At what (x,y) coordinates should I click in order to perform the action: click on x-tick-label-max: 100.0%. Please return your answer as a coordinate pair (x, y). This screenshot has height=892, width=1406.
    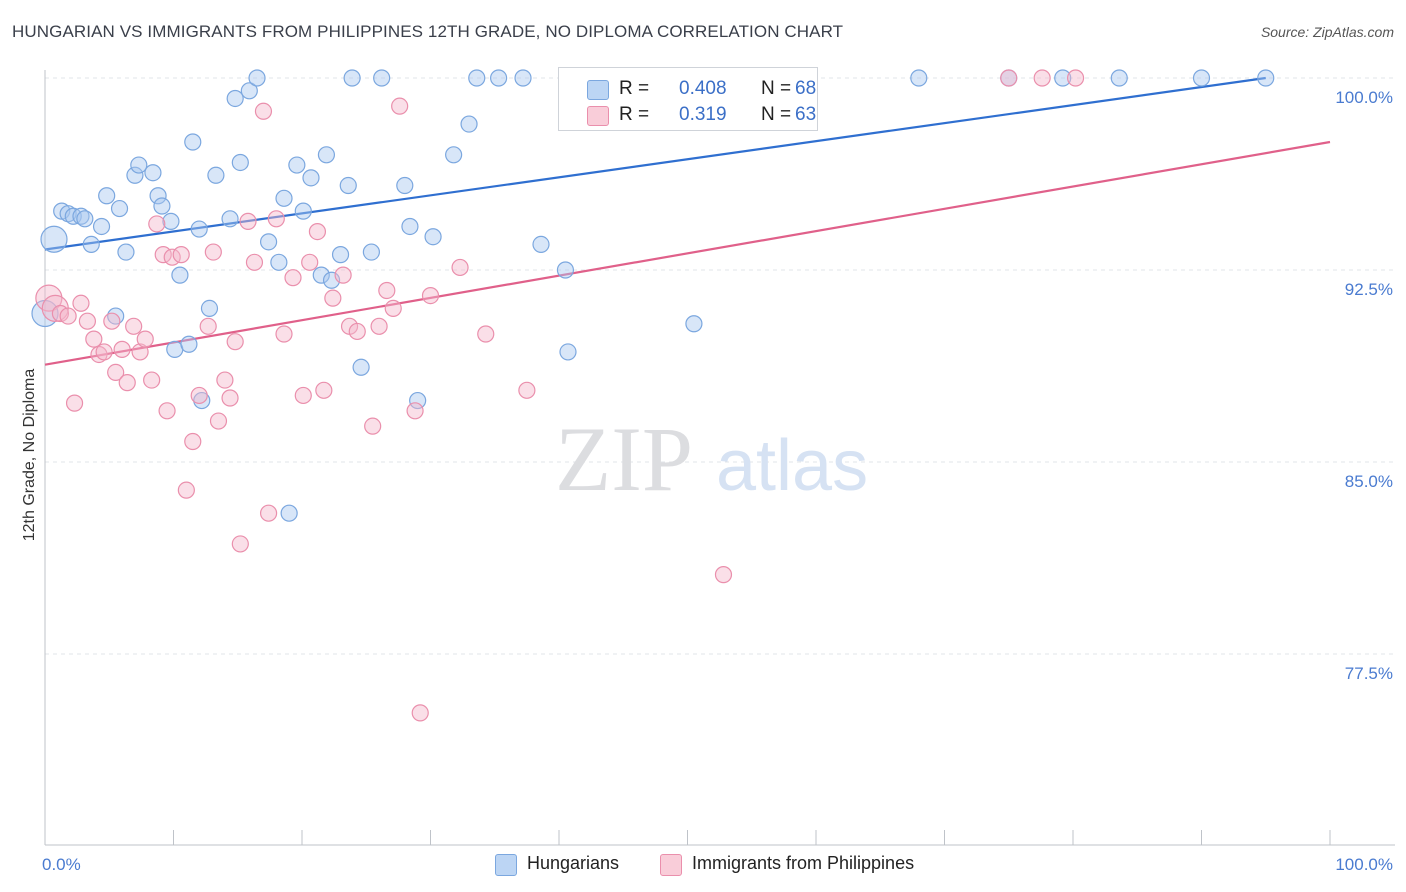
    Looking at the image, I should click on (1364, 864).